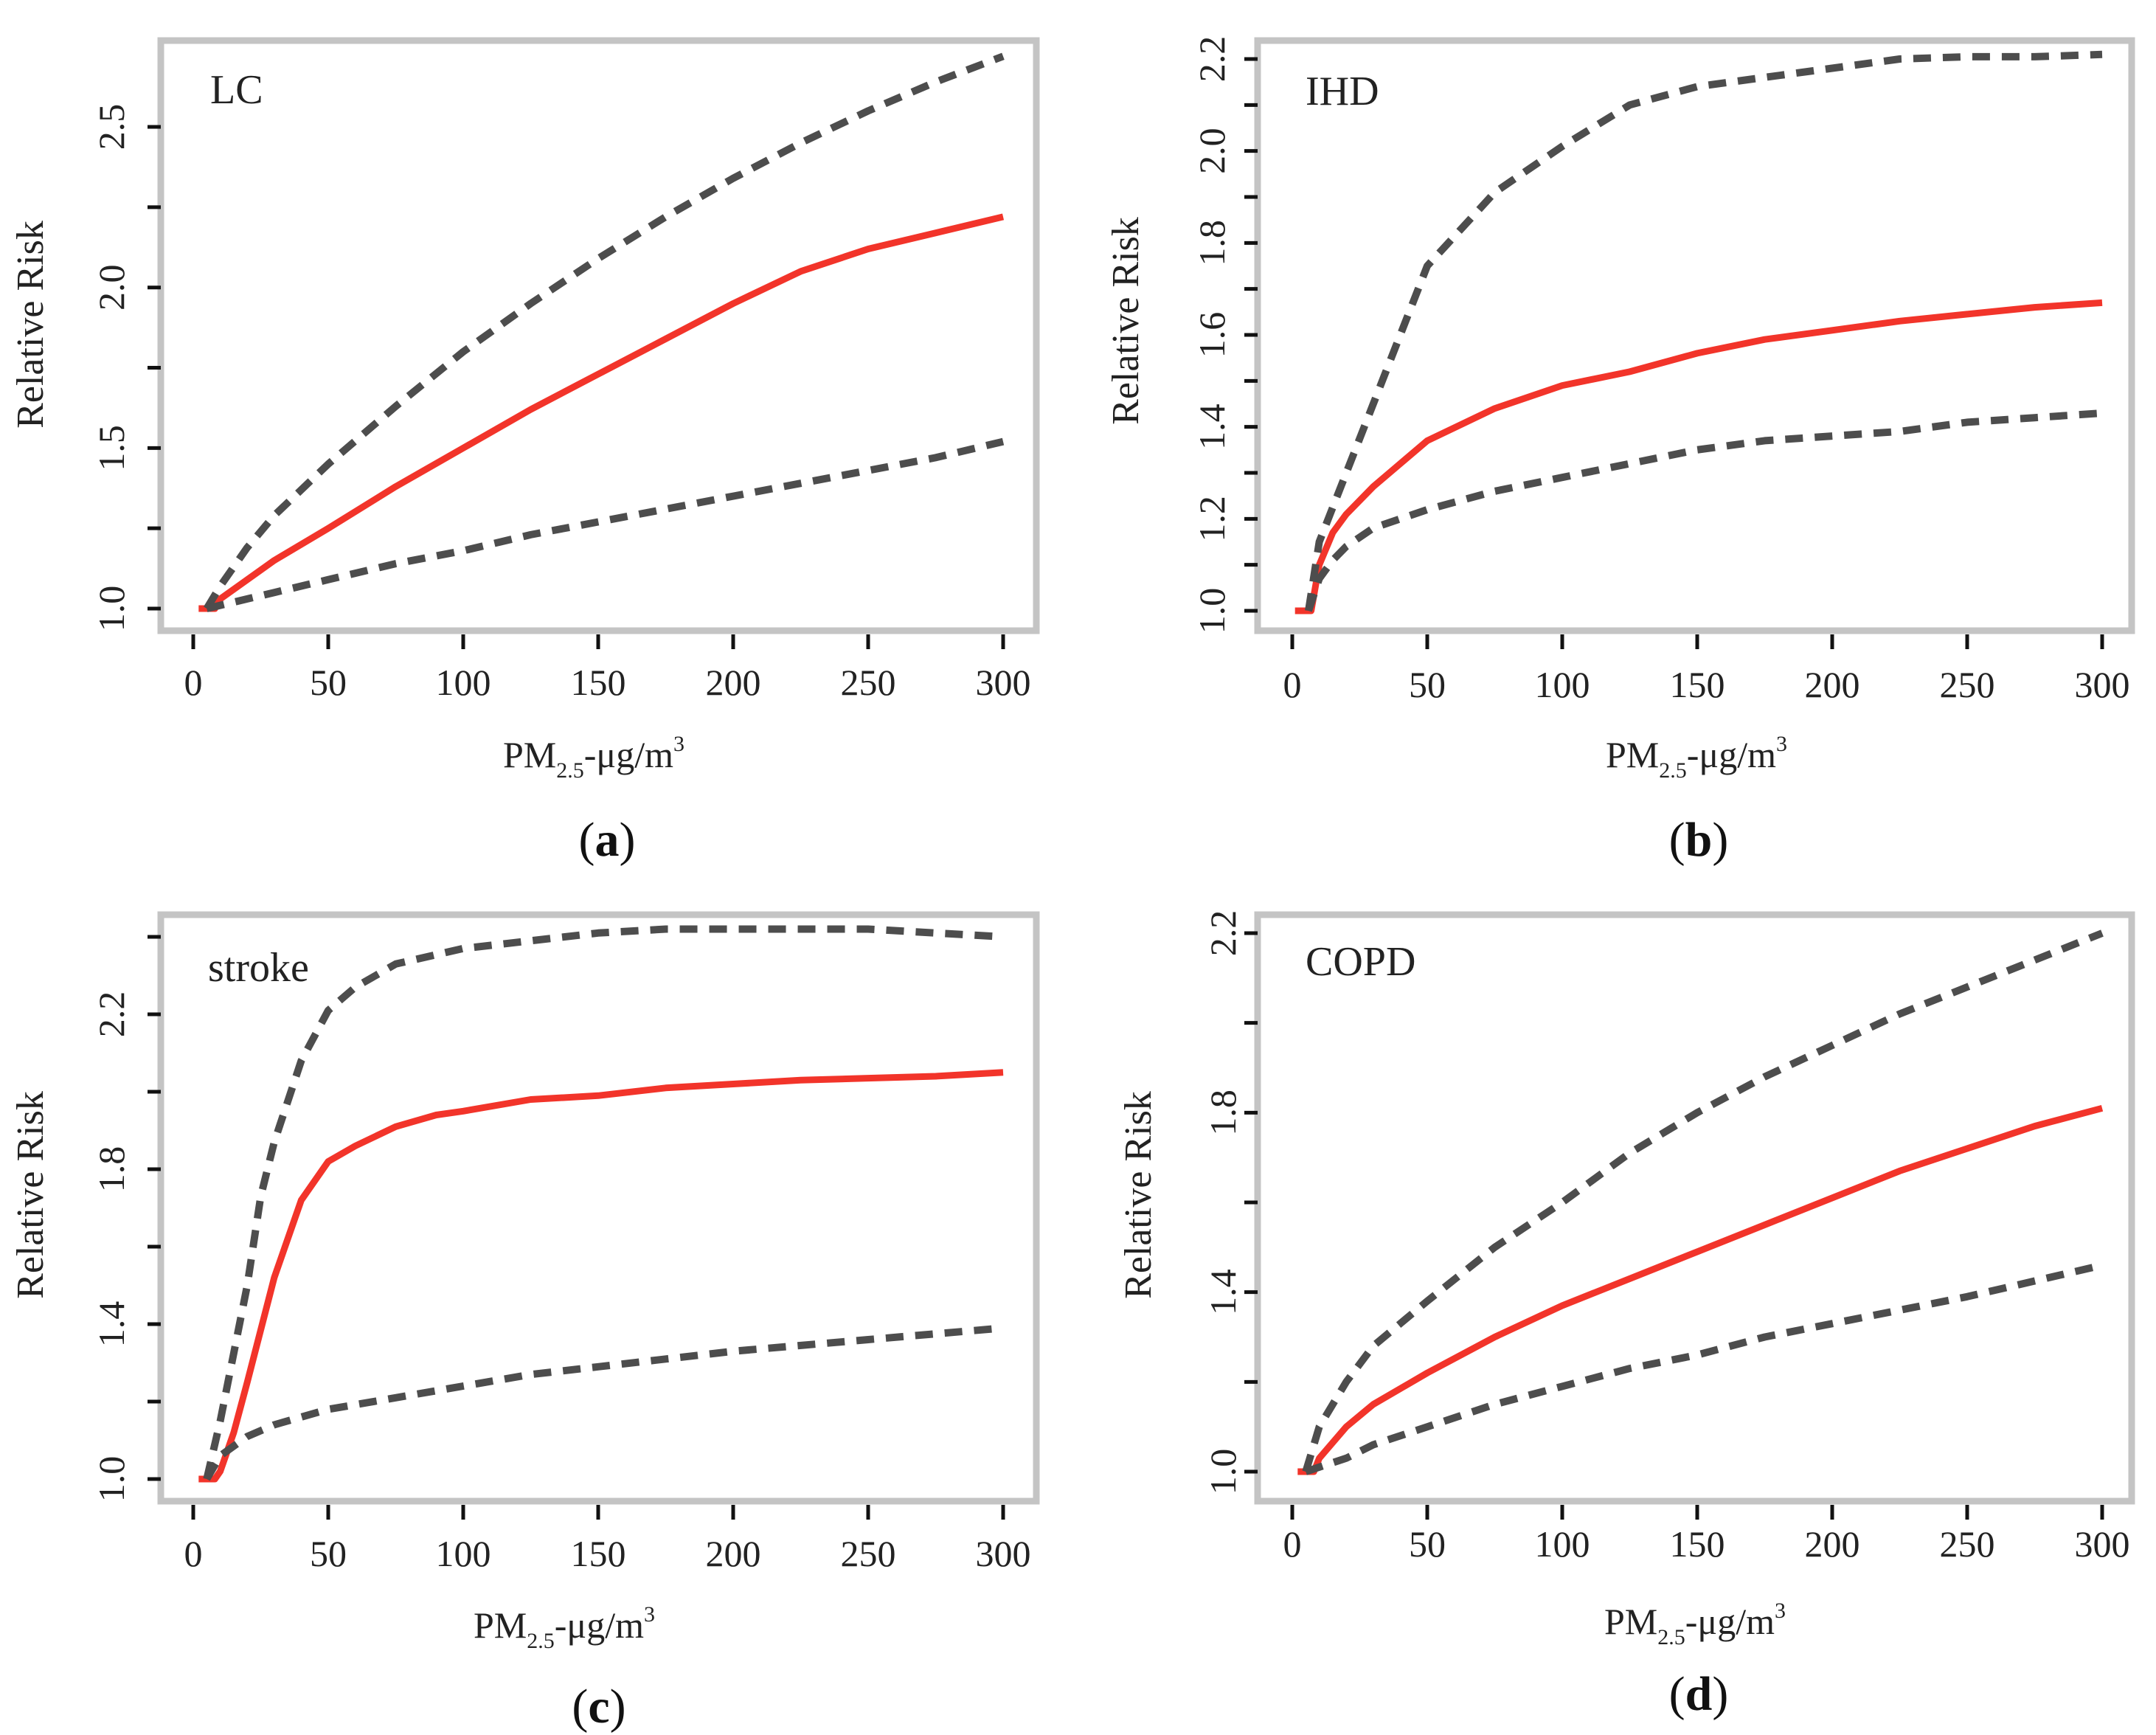 The height and width of the screenshot is (1735, 2156). What do you see at coordinates (1342, 92) in the screenshot?
I see `chart-title: IHD` at bounding box center [1342, 92].